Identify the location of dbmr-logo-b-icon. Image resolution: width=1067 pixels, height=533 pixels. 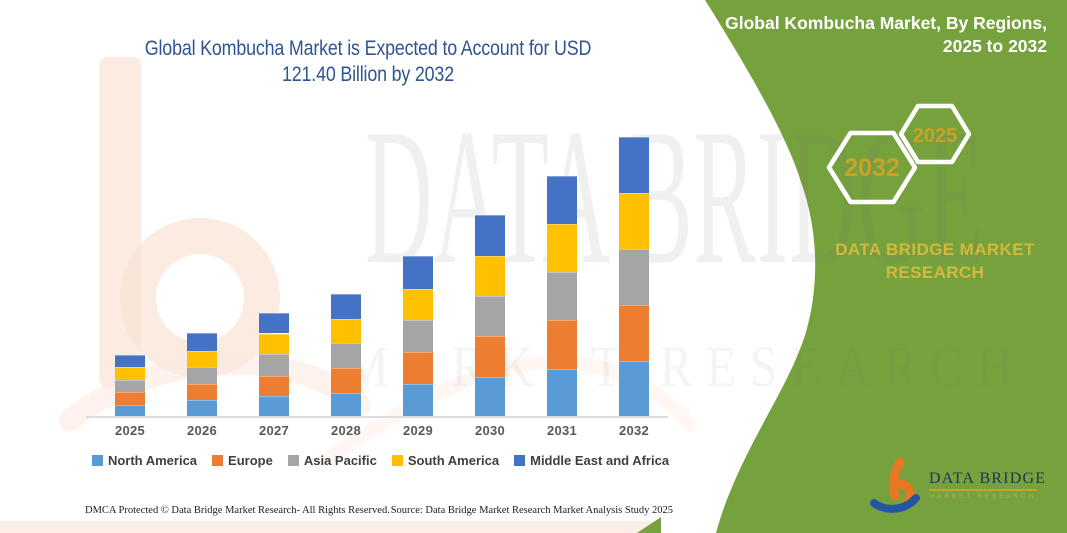
(895, 485).